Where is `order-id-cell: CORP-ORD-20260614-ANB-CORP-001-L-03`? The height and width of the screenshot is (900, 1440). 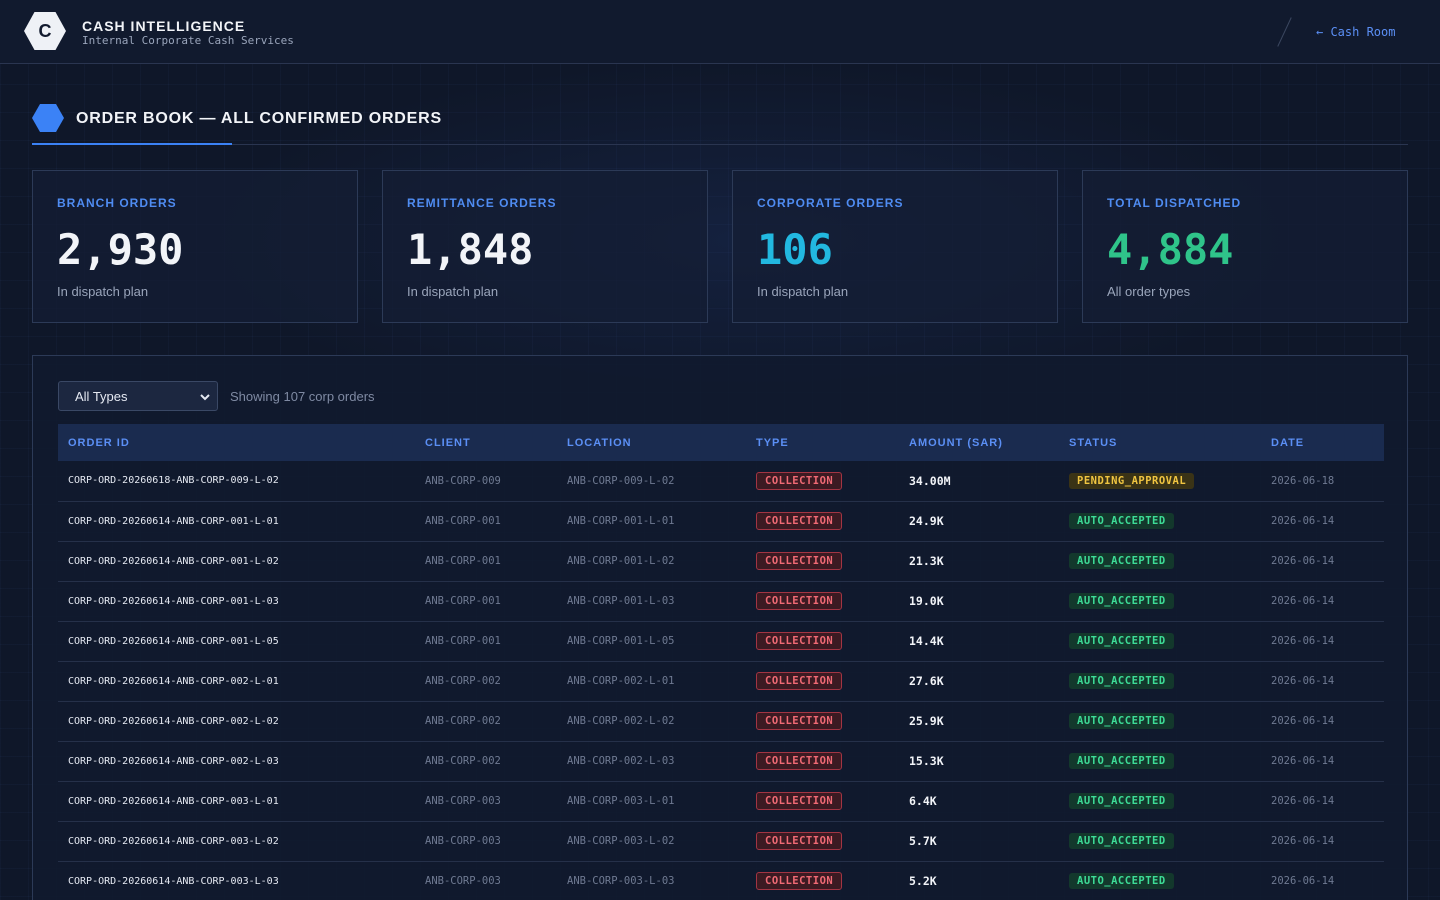 order-id-cell: CORP-ORD-20260614-ANB-CORP-001-L-03 is located at coordinates (236, 601).